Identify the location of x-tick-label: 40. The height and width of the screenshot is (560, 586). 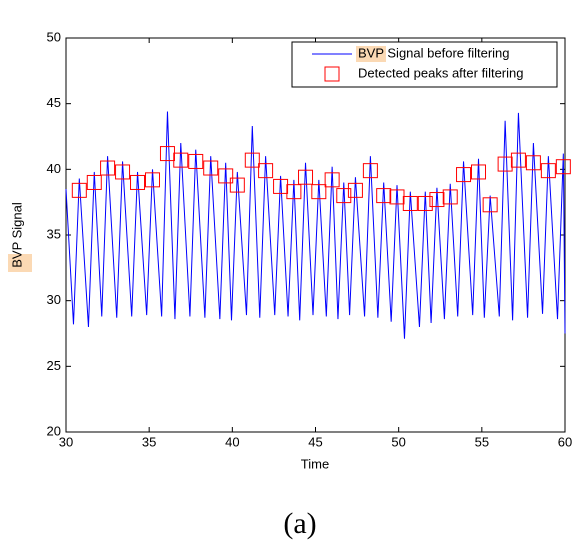
(232, 441).